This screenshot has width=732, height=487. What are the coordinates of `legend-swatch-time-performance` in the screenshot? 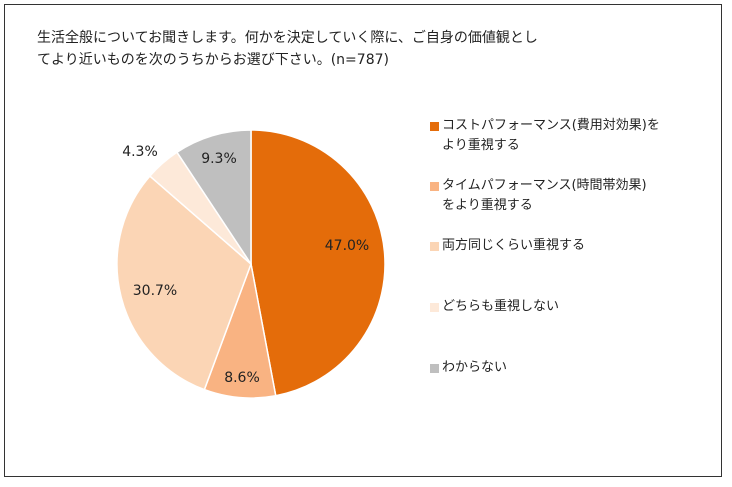 It's located at (434, 186).